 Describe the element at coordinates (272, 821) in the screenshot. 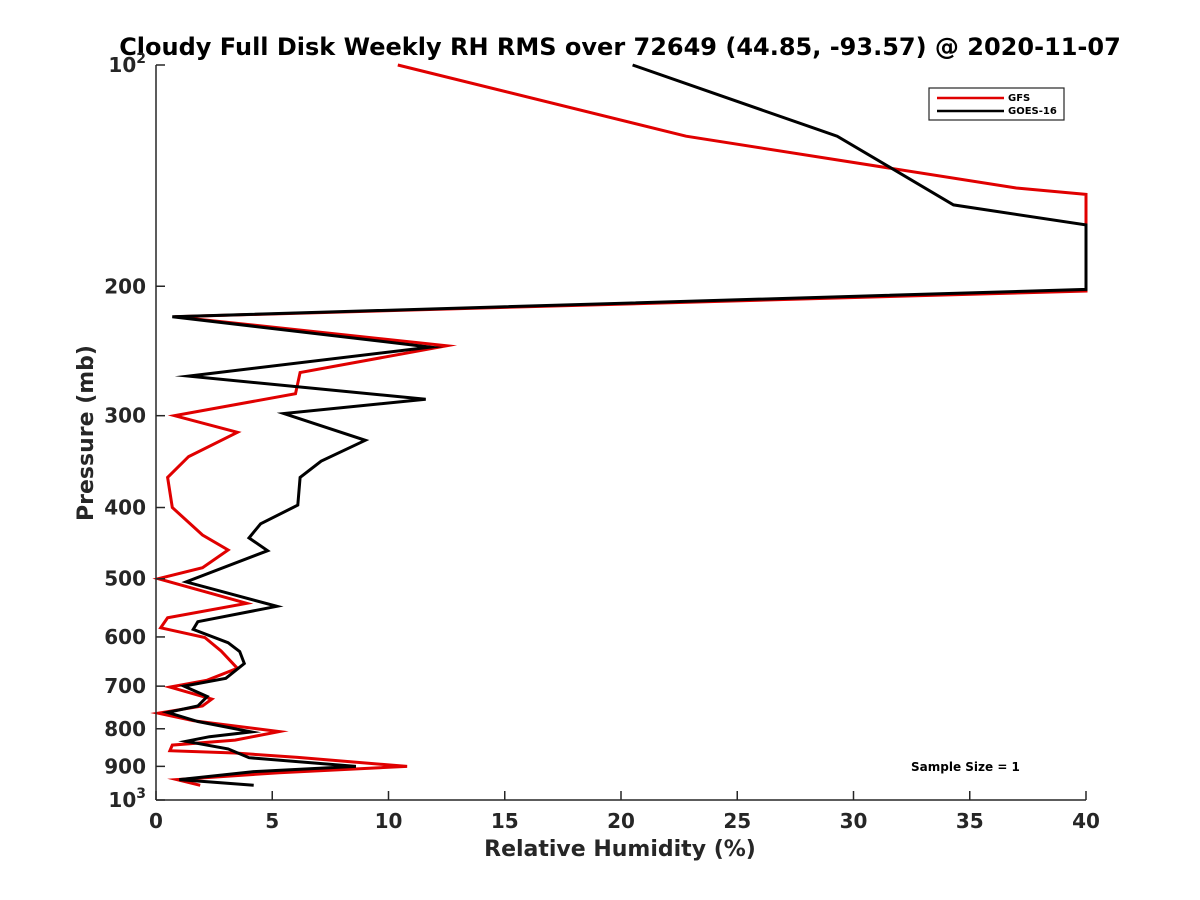

I see `x-tick-label: 5` at that location.